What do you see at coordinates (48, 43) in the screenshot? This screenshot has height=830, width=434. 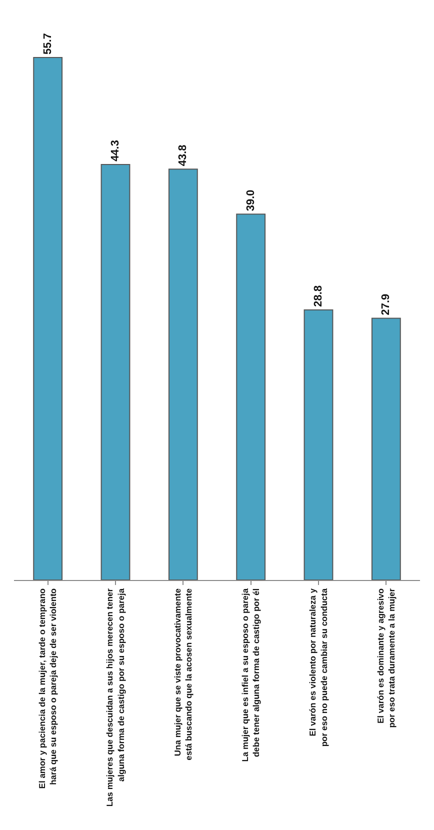 I see `data-label: 55.7` at bounding box center [48, 43].